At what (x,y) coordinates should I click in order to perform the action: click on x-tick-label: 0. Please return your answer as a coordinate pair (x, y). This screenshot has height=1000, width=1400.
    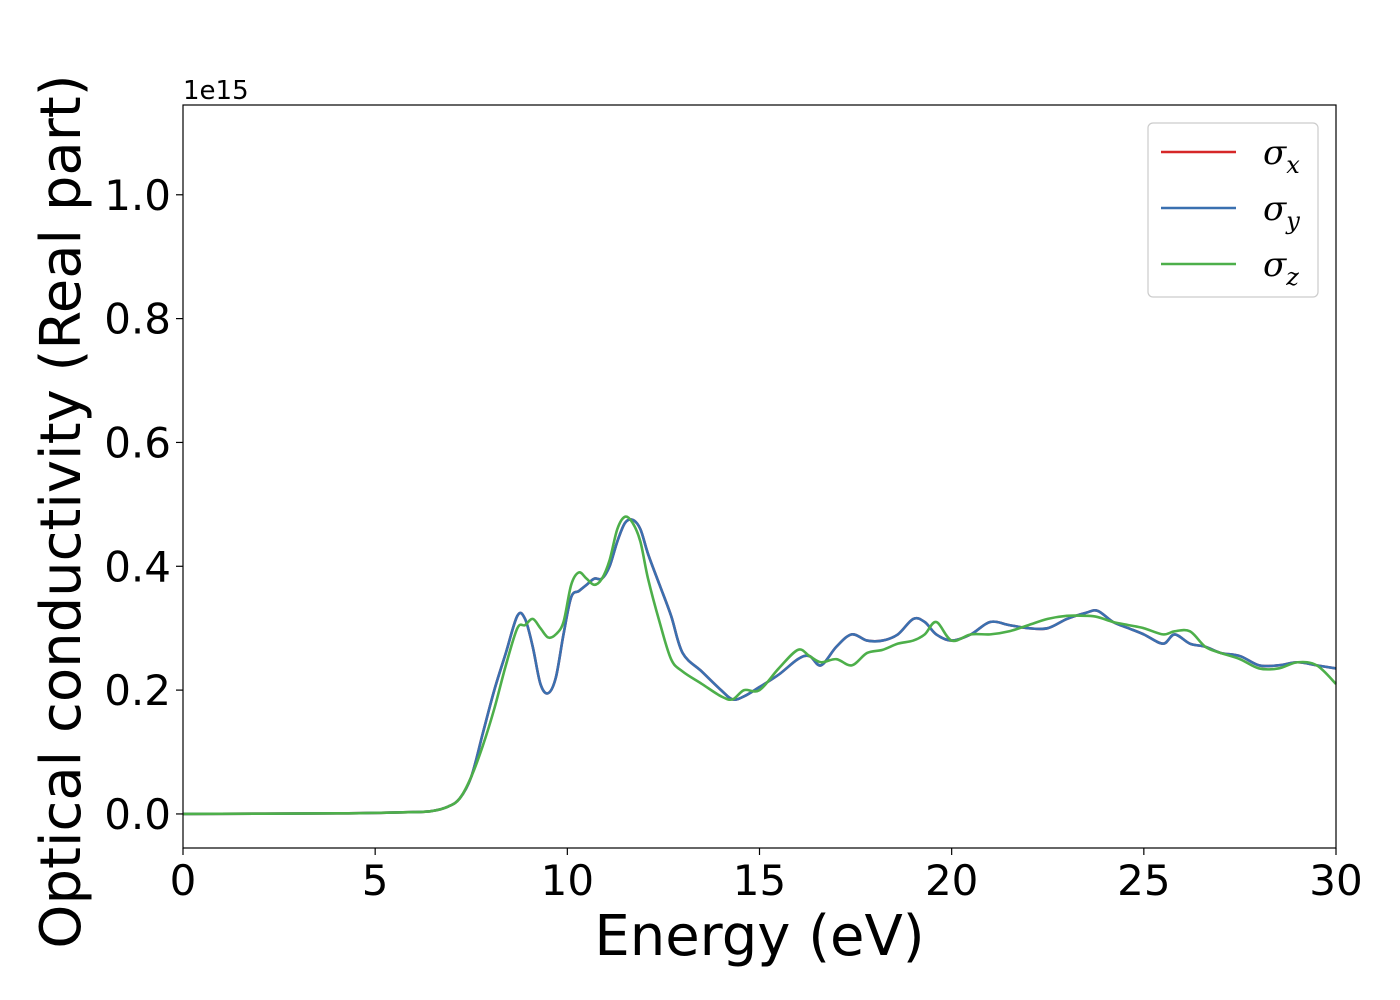
    Looking at the image, I should click on (183, 880).